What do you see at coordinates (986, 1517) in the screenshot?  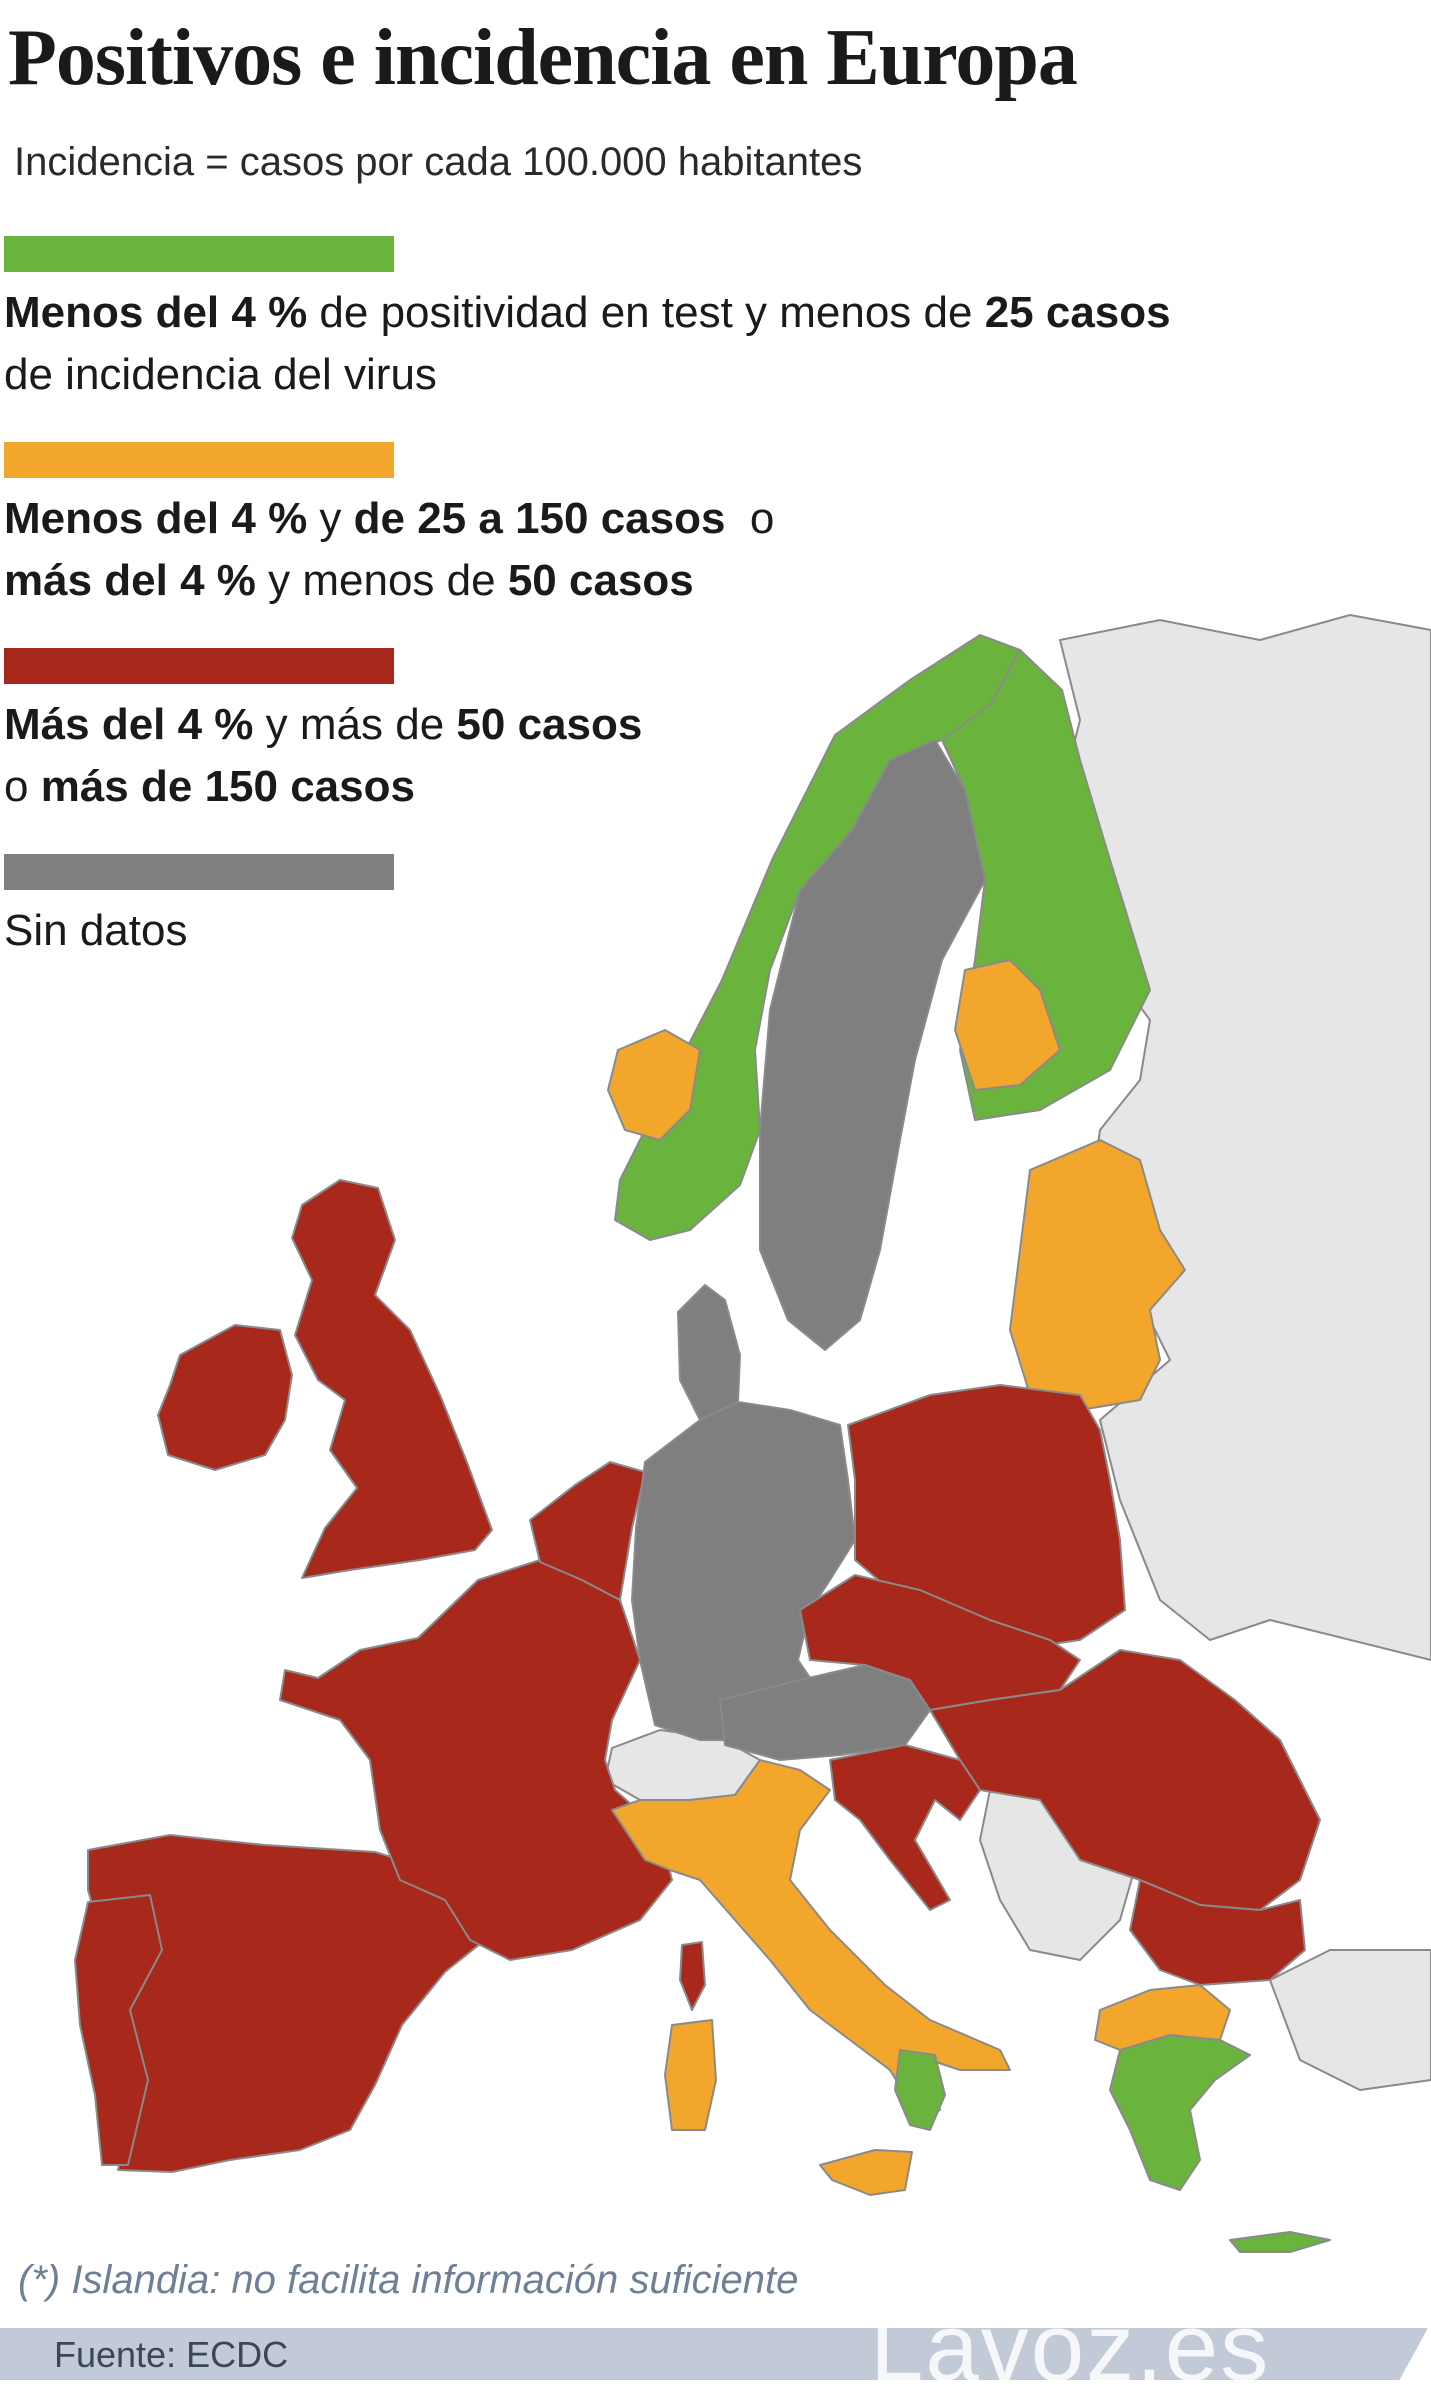 I see `map-region-poland` at bounding box center [986, 1517].